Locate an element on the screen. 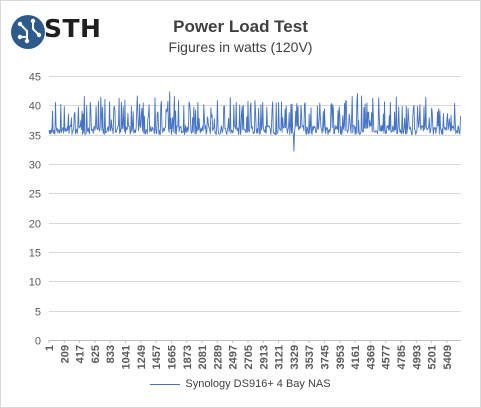  x-tick-label: 3329 is located at coordinates (295, 357).